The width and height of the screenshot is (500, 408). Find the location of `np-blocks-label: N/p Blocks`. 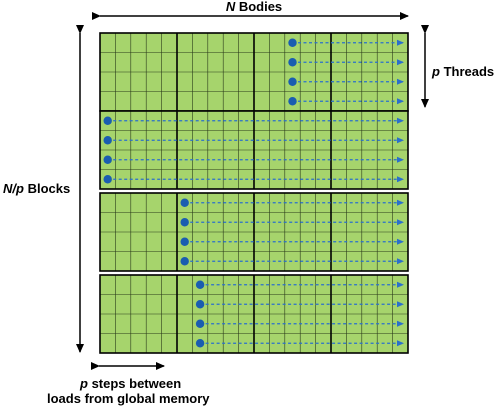

np-blocks-label: N/p Blocks is located at coordinates (36, 188).